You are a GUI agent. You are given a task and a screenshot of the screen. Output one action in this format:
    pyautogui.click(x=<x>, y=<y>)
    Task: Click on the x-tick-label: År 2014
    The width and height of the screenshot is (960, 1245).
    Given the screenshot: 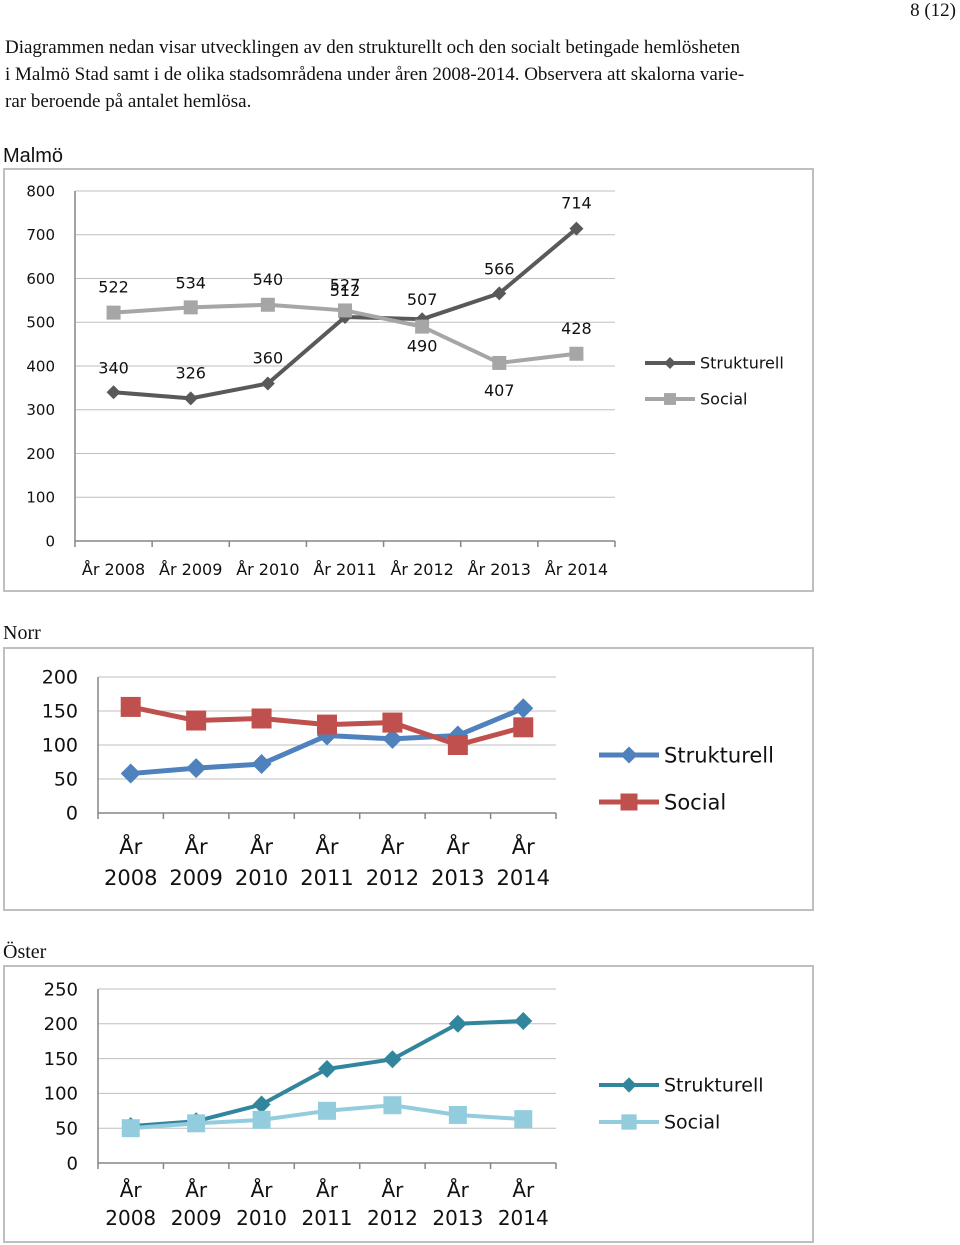 What is the action you would take?
    pyautogui.click(x=576, y=569)
    